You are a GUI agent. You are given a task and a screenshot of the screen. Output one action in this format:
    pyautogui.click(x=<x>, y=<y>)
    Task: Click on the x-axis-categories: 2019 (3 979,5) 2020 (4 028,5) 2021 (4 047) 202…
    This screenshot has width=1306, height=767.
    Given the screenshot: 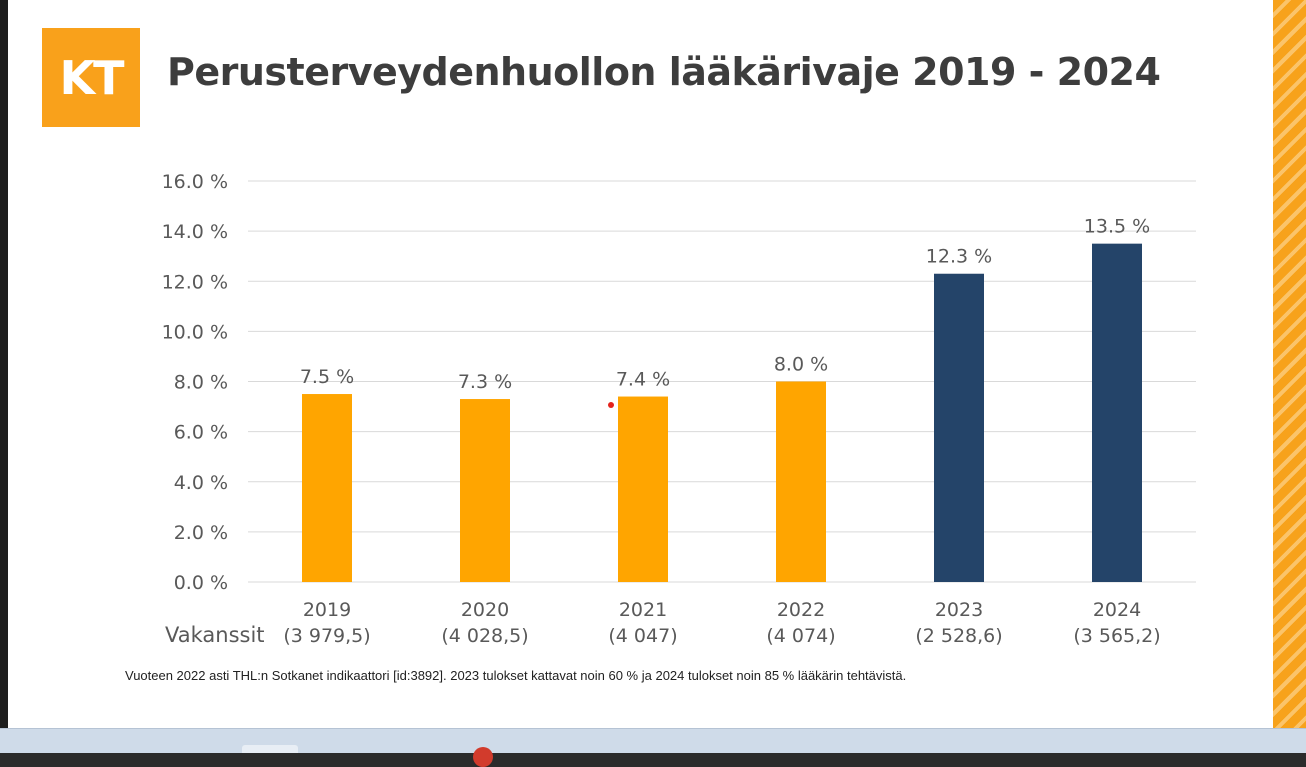 What is the action you would take?
    pyautogui.click(x=721, y=623)
    